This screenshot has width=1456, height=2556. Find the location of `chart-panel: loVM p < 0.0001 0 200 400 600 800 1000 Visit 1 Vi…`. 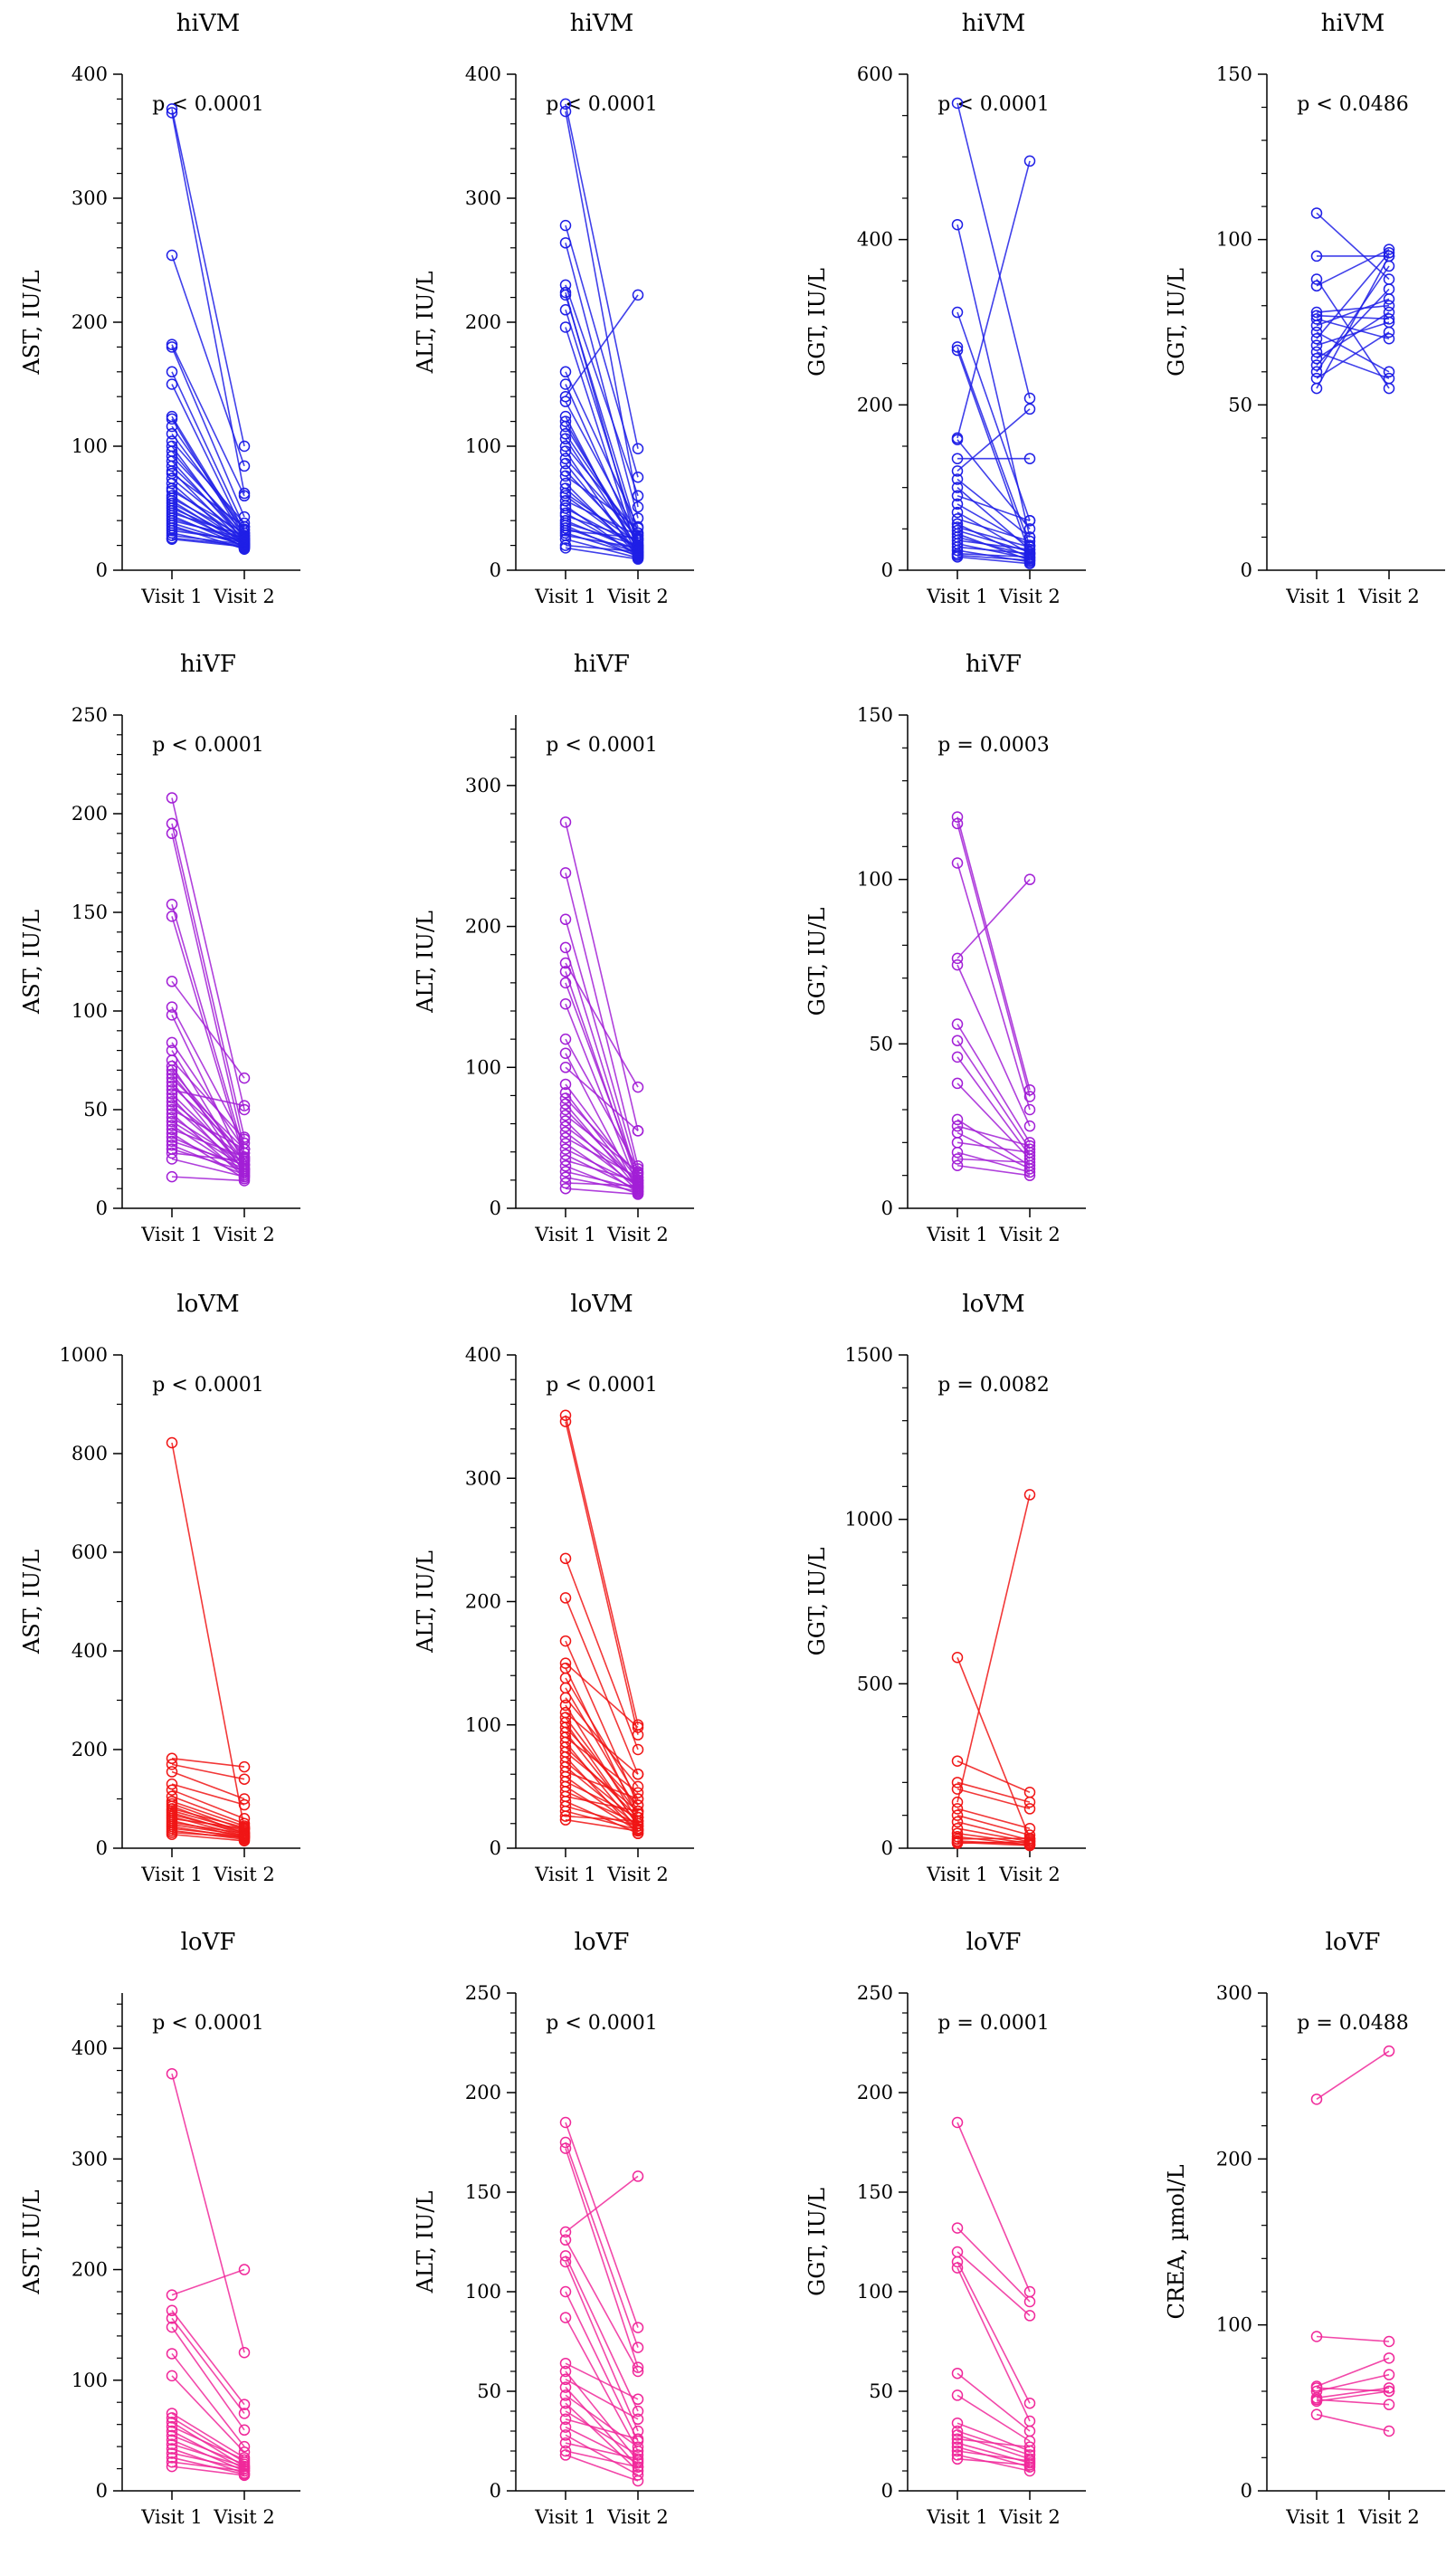

chart-panel: loVM p < 0.0001 0 200 400 600 800 1000 Visit 1 Vi… is located at coordinates (160, 1588).